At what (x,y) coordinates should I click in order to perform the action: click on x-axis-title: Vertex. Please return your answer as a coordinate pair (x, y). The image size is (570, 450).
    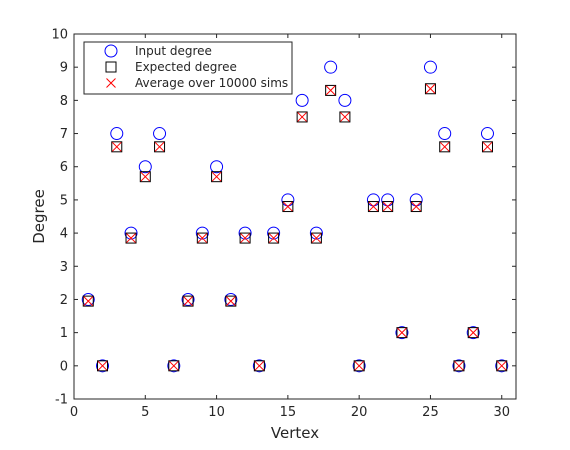
    Looking at the image, I should click on (295, 433).